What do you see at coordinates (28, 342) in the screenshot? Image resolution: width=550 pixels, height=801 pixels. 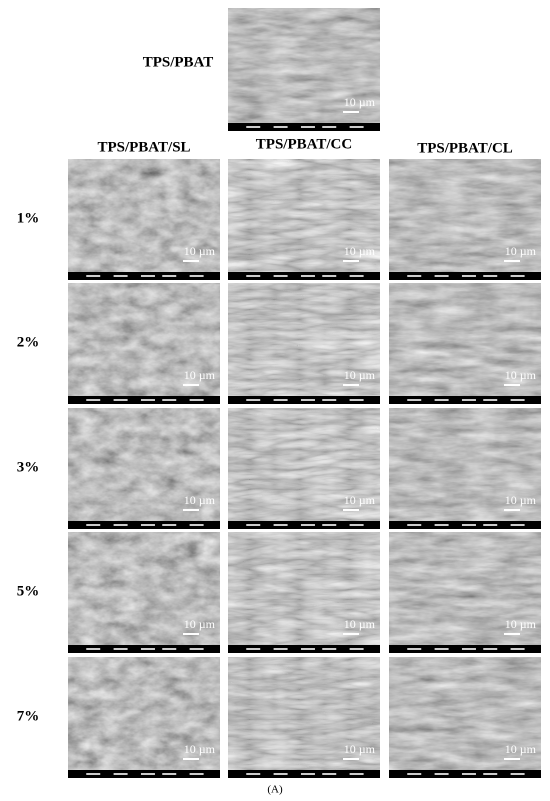 I see `row-label: 2%` at bounding box center [28, 342].